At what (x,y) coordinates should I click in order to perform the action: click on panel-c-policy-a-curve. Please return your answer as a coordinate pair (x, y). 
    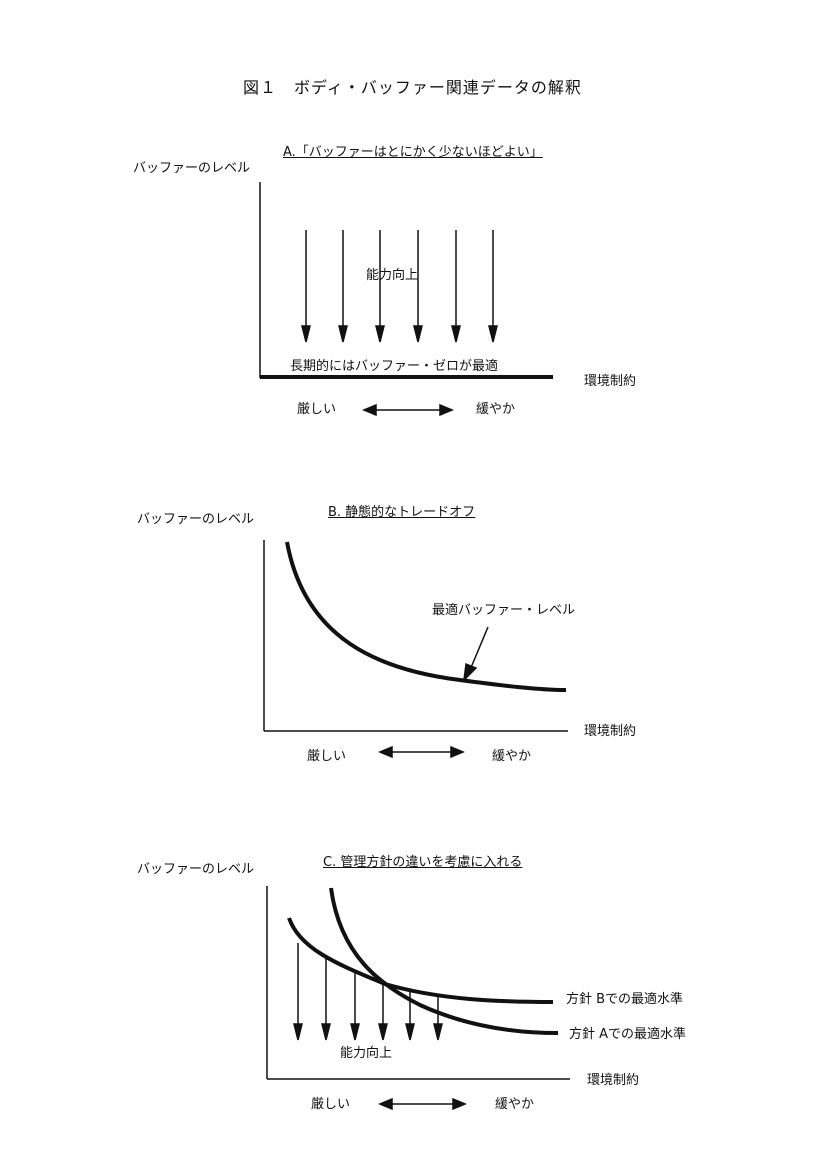
    Looking at the image, I should click on (444, 961).